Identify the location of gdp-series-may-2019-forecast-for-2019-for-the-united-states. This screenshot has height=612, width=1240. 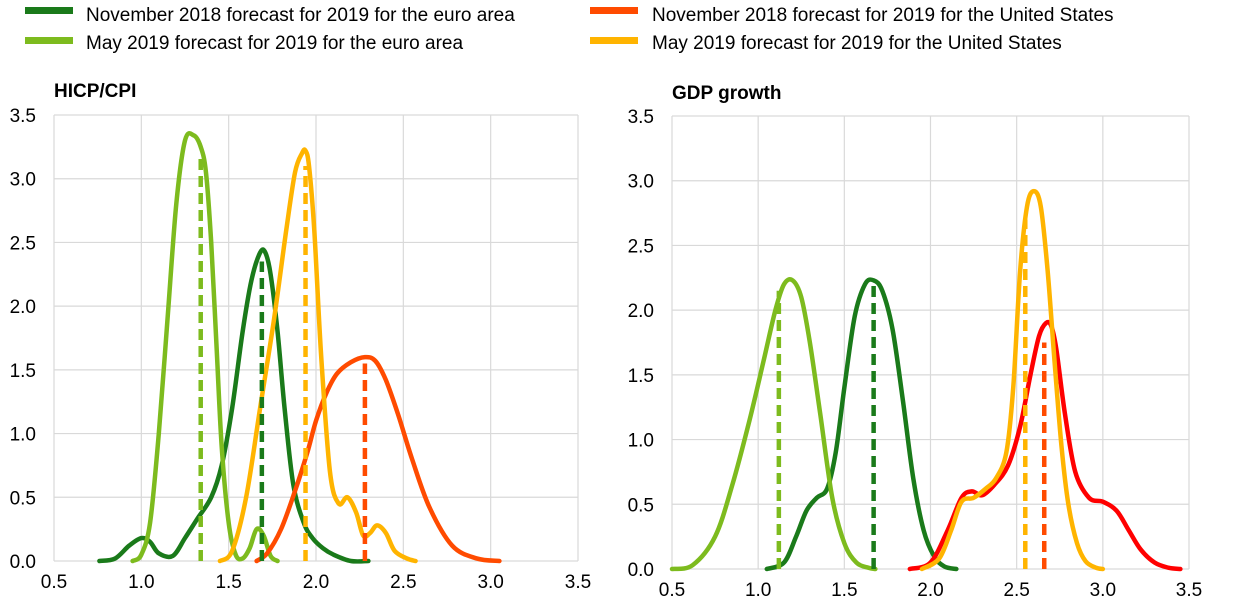
(1012, 380).